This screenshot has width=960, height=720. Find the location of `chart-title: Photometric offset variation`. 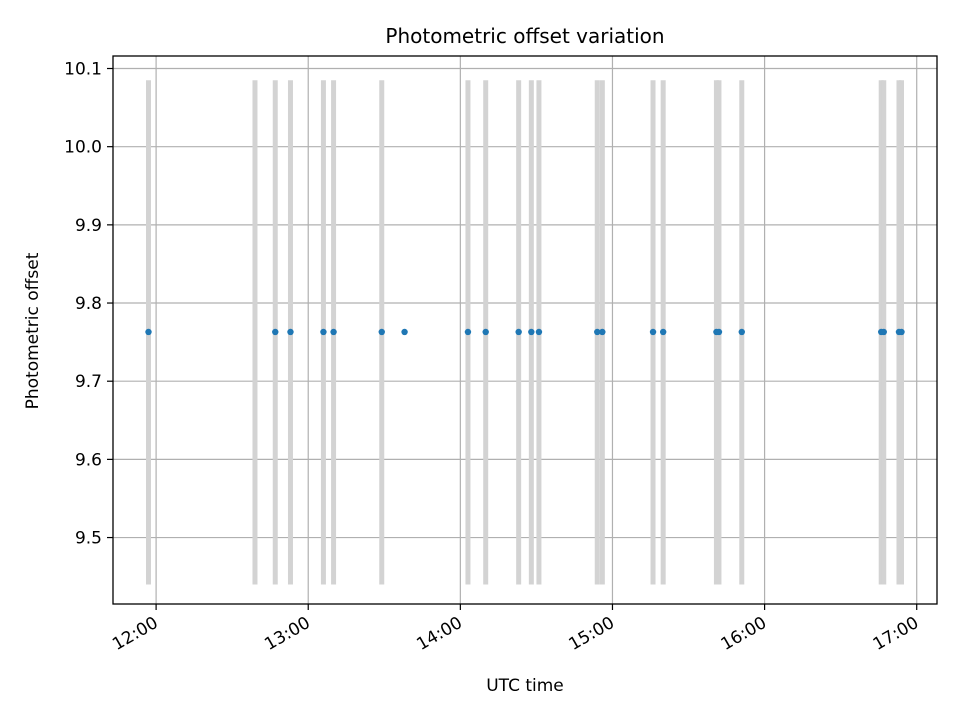

chart-title: Photometric offset variation is located at coordinates (524, 36).